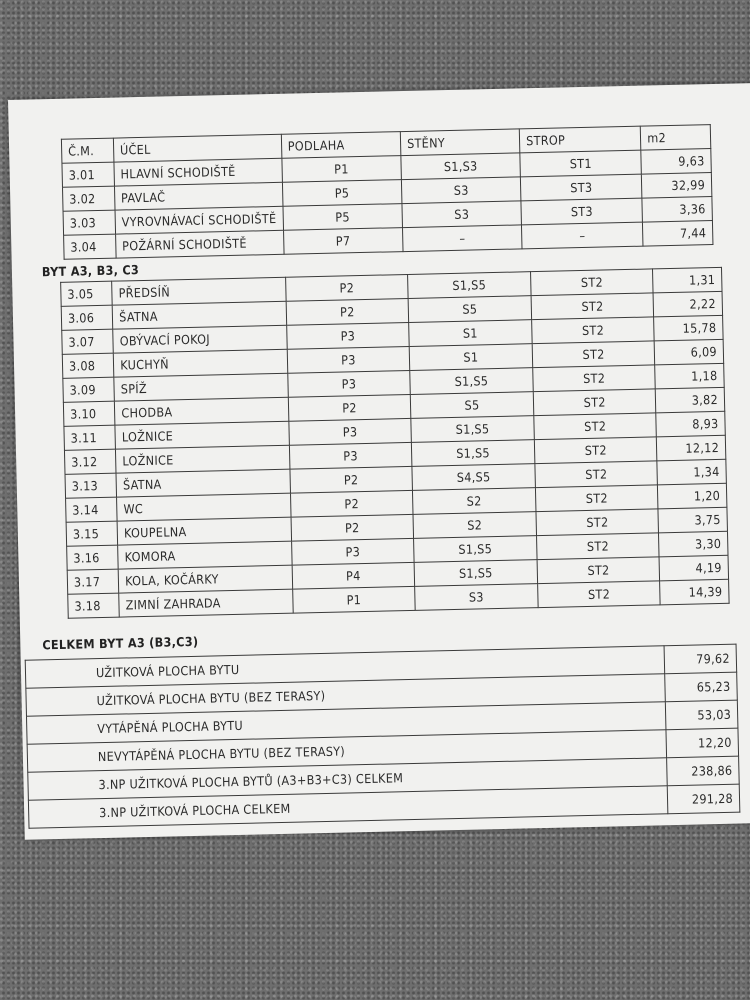  I want to click on cell-strop: ST1, so click(580, 163).